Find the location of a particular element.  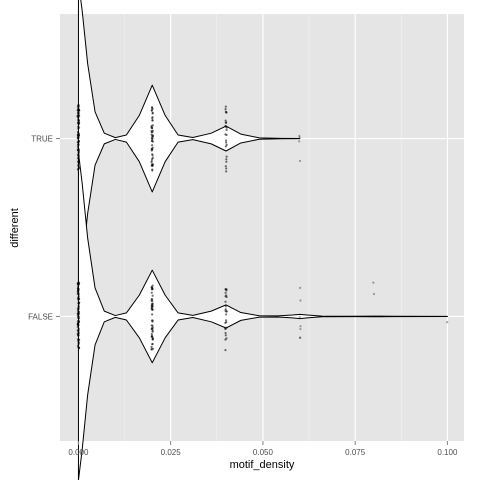

x-axis-title: motif_density is located at coordinates (262, 465).